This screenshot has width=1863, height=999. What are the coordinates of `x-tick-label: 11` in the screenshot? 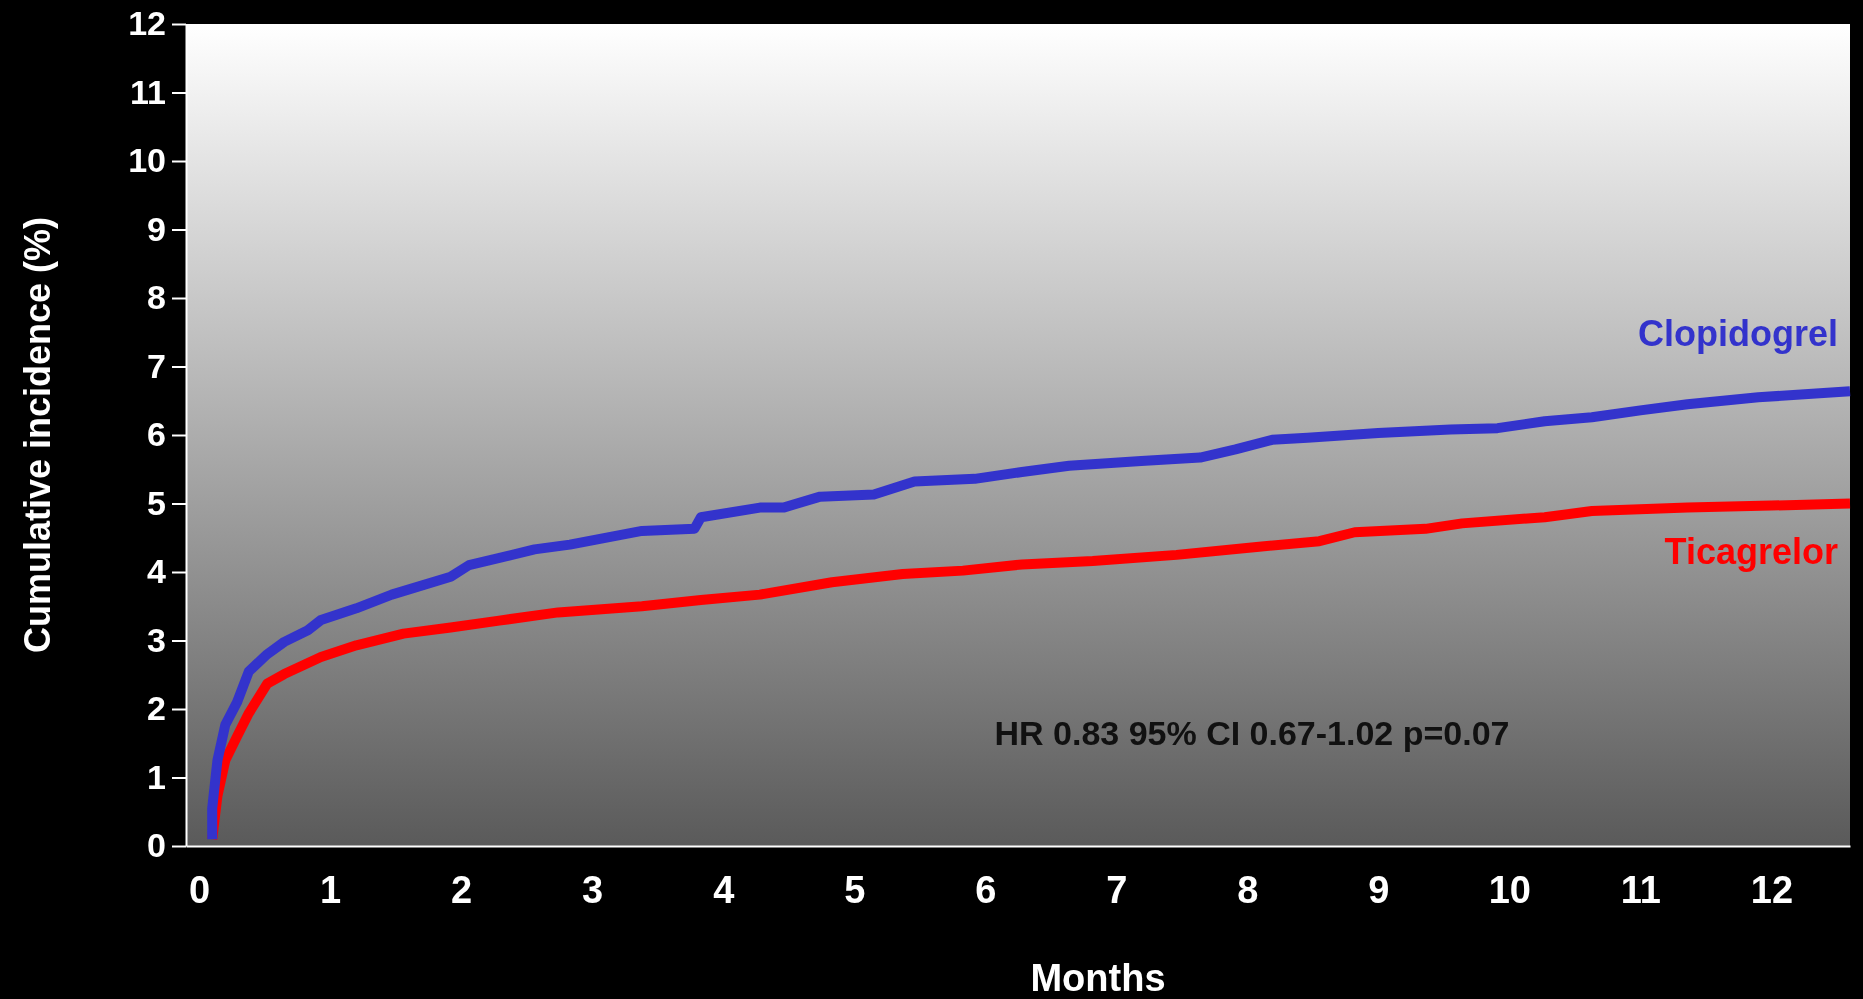 It's located at (1640, 889).